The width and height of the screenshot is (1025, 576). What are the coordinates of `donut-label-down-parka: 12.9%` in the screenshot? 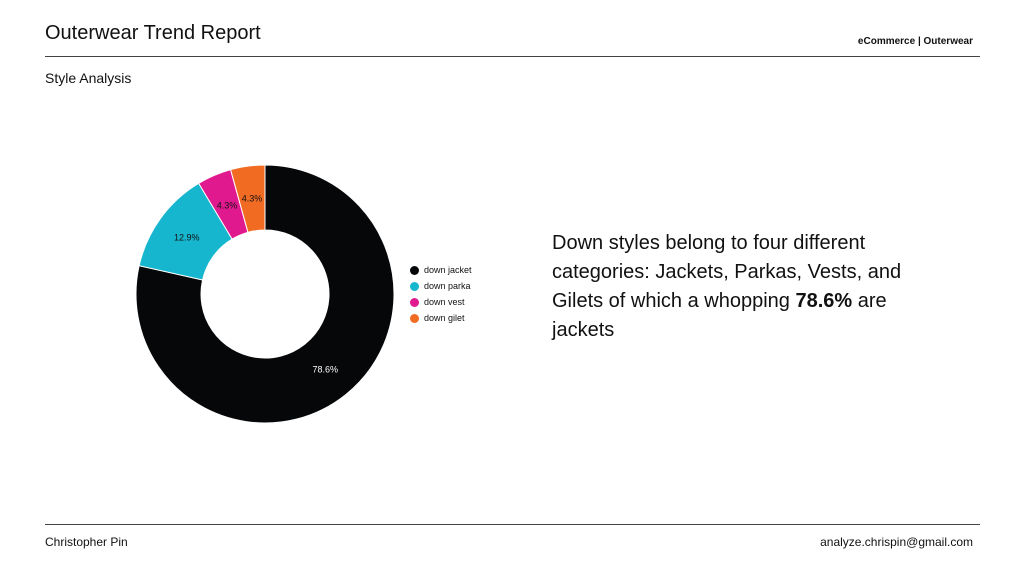 It's located at (187, 237).